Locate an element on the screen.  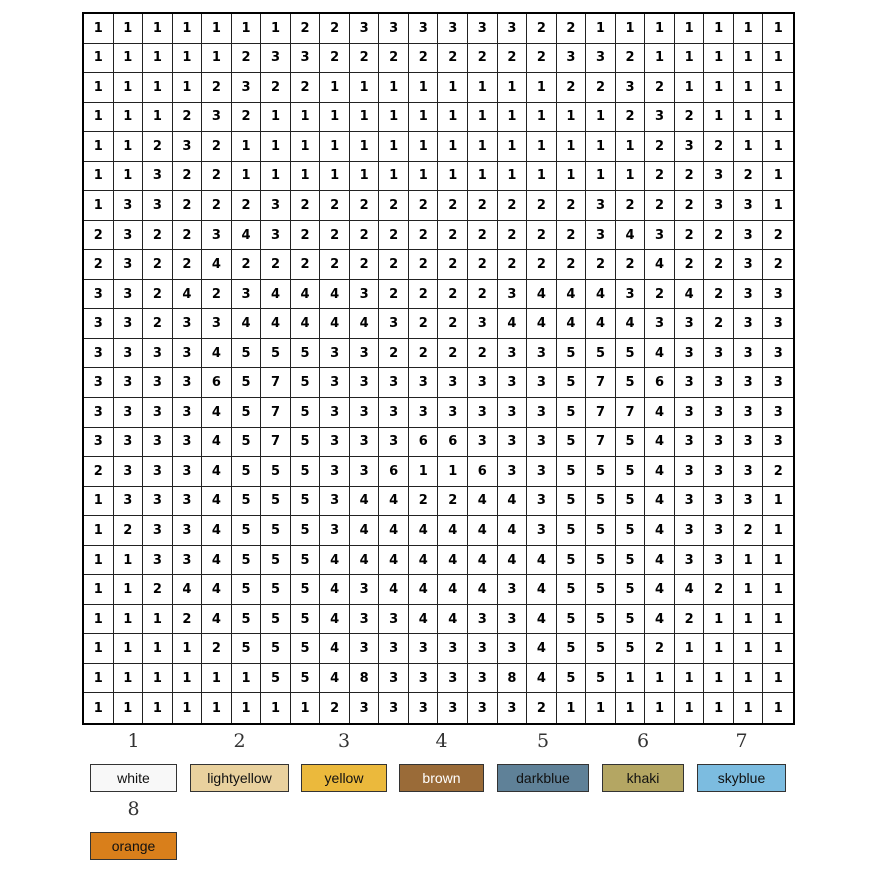
legend-swatch-lightyellow: lightyellow is located at coordinates (239, 778).